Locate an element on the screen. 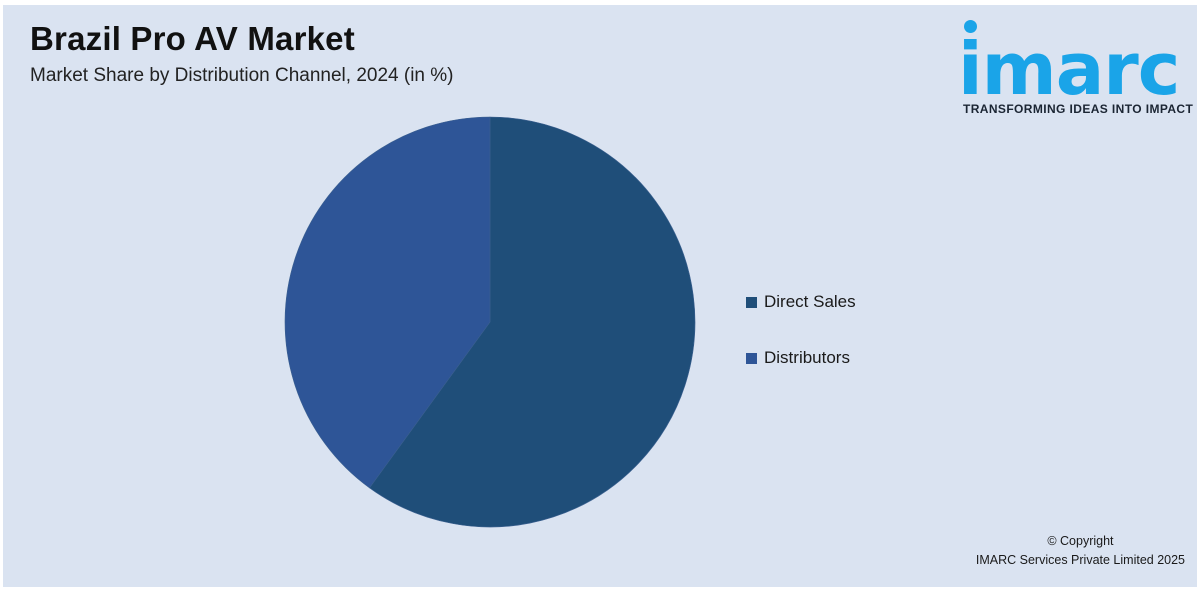 The image size is (1203, 590). legend-item-direct-sales: Direct Sales is located at coordinates (801, 320).